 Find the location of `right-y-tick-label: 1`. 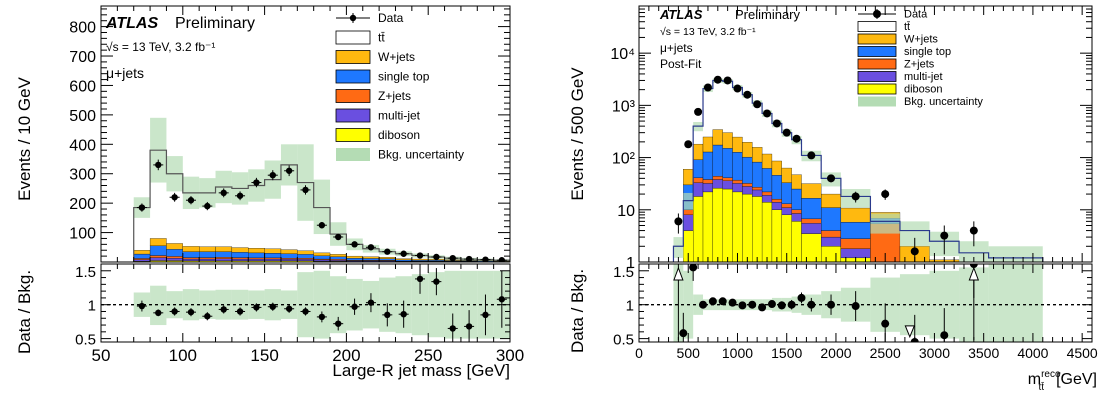

right-y-tick-label: 1 is located at coordinates (630, 263).